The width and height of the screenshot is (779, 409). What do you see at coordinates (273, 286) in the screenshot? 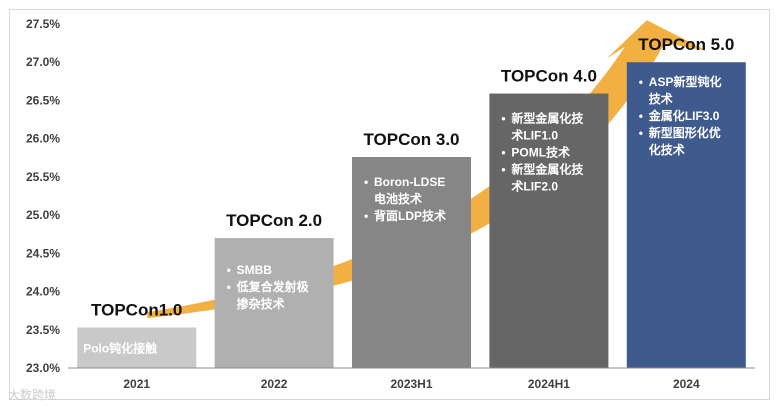
I see `bar-item-text: 低复合发射极` at bounding box center [273, 286].